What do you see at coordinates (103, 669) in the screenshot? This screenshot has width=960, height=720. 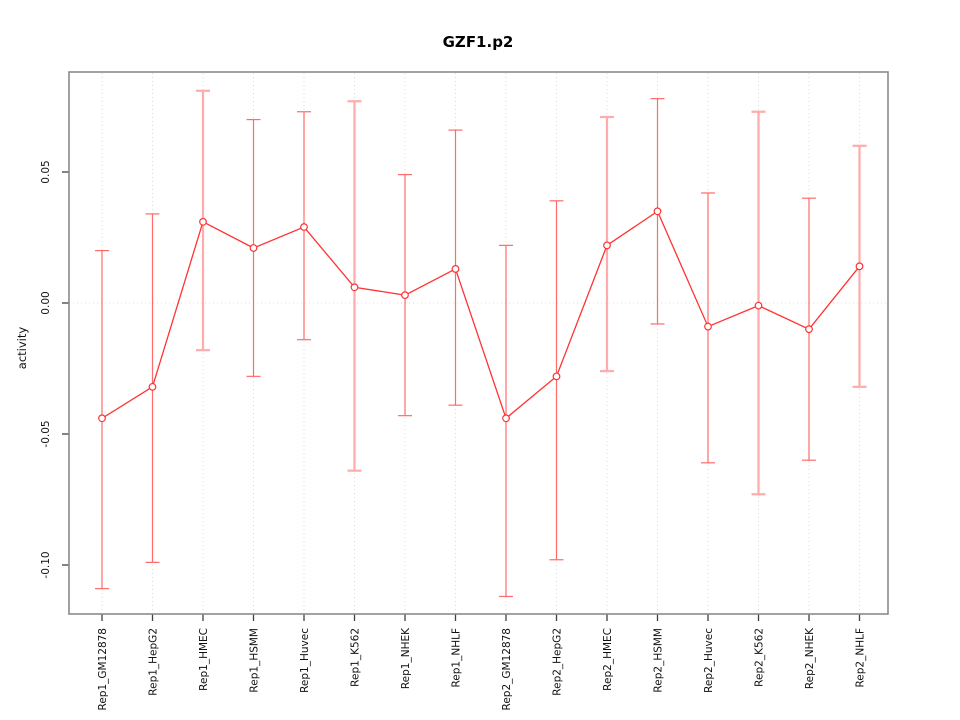 I see `x-tick-label: Rep1_GM12878` at bounding box center [103, 669].